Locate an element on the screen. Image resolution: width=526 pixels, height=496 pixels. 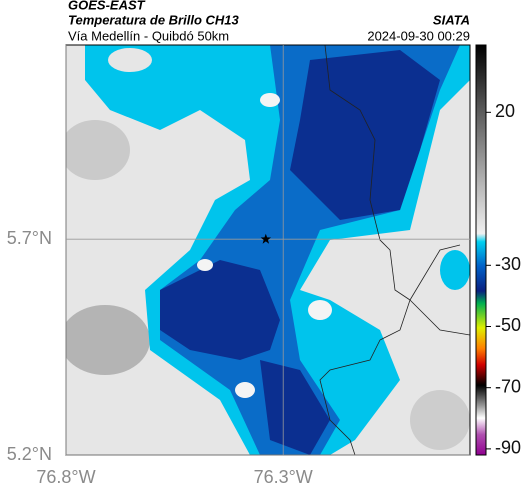
satellite: GOES-EAST is located at coordinates (107, 6).